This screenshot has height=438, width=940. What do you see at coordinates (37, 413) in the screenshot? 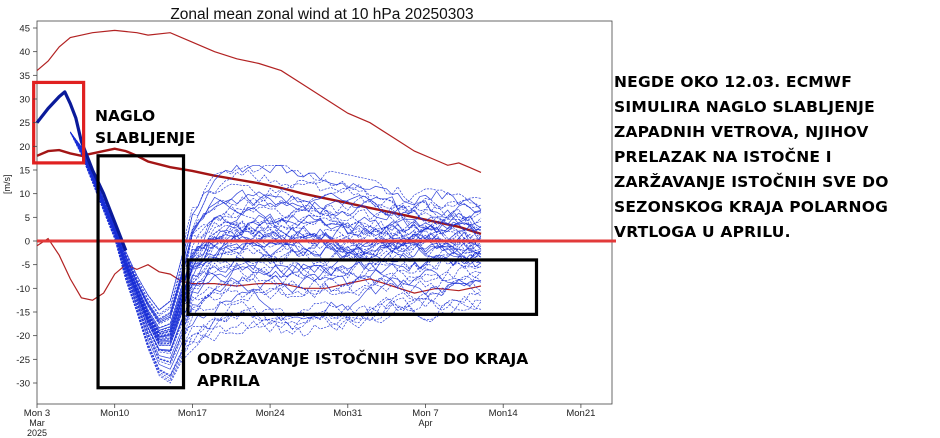
I see `x-tick-label: Mon 3` at bounding box center [37, 413].